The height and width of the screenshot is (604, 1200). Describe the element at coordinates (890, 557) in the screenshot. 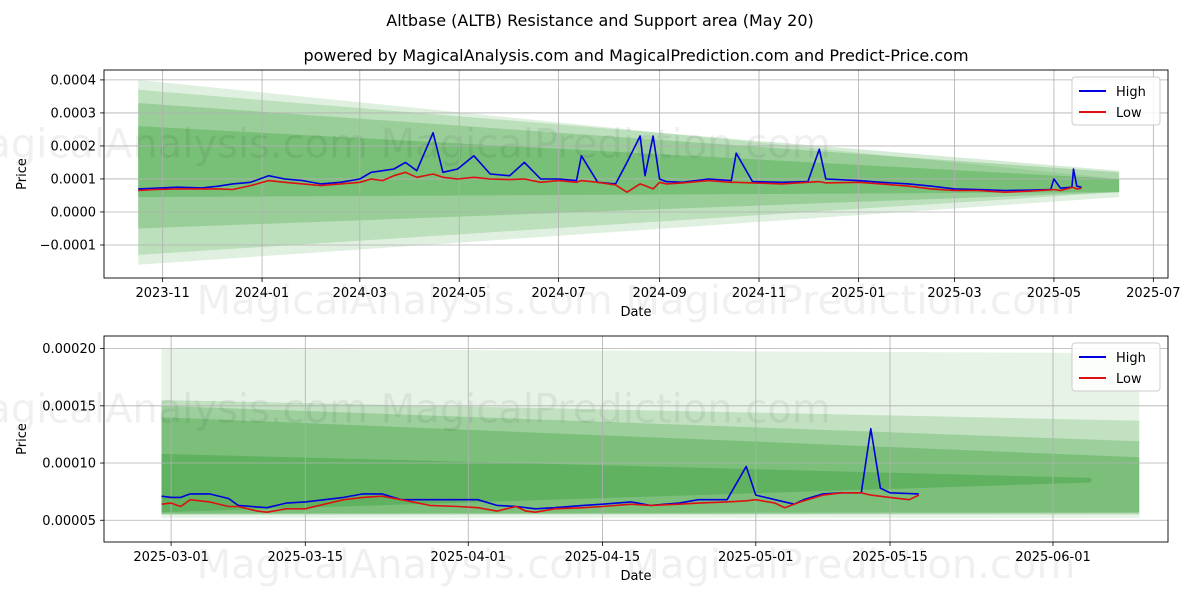

I see `bottom-x-tick-label: 2025-05-15` at that location.